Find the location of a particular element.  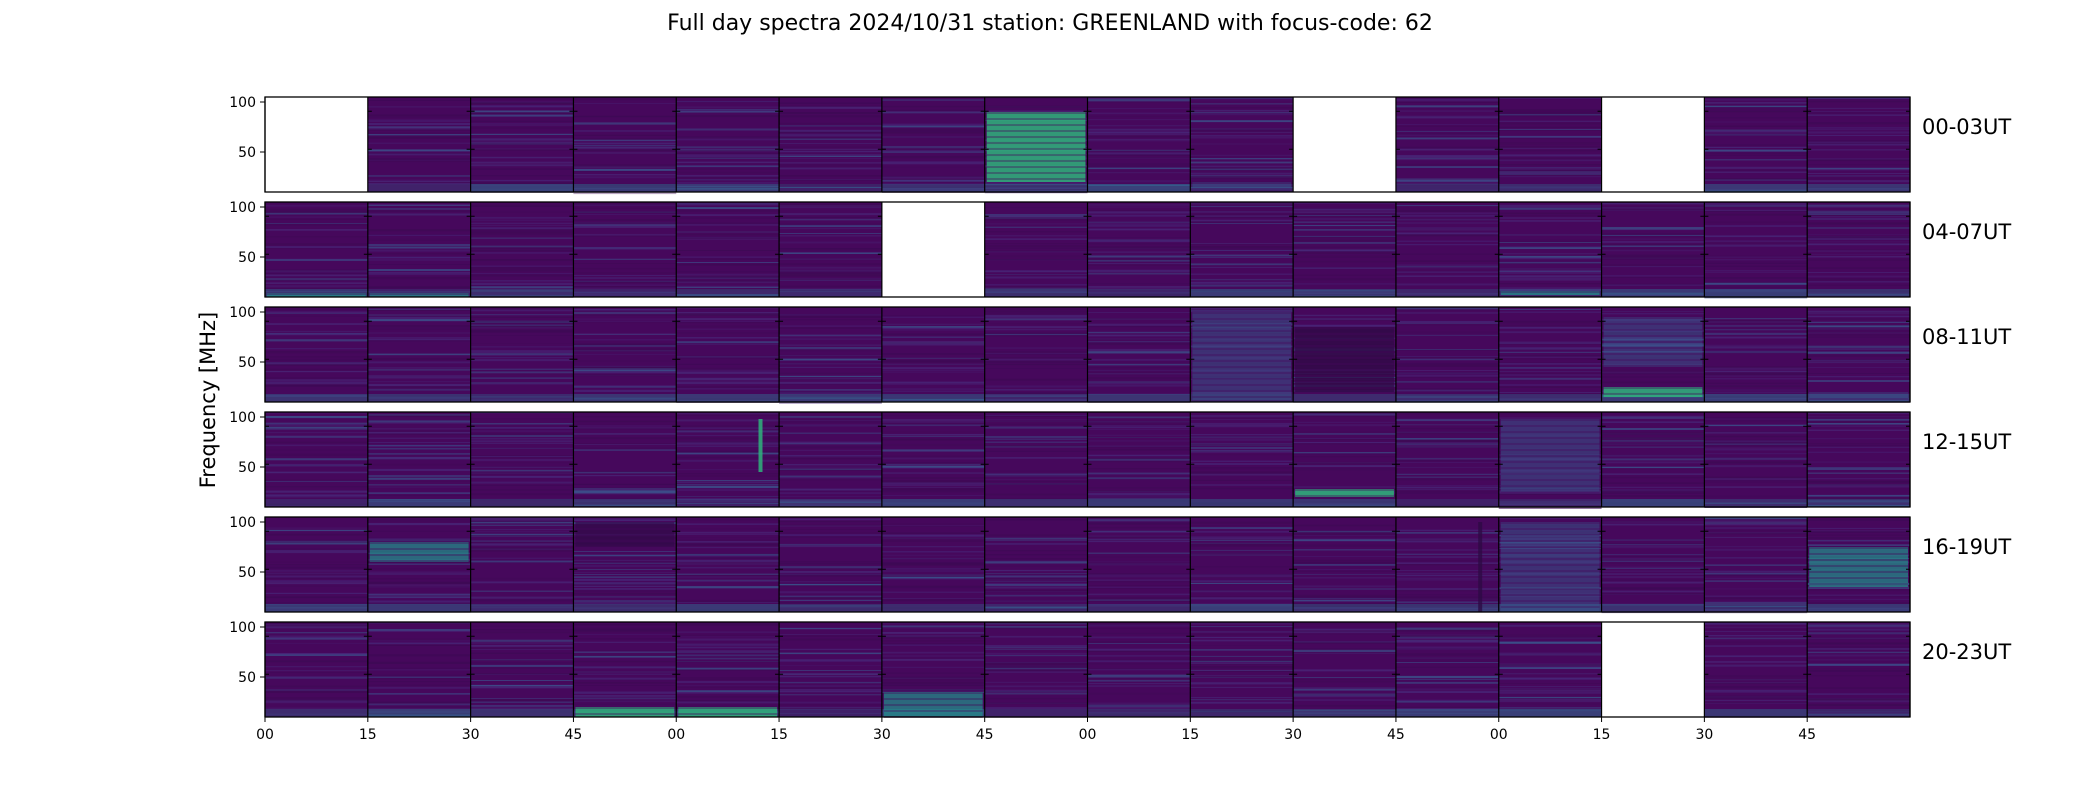

low-frequency-band is located at coordinates (1036, 293).